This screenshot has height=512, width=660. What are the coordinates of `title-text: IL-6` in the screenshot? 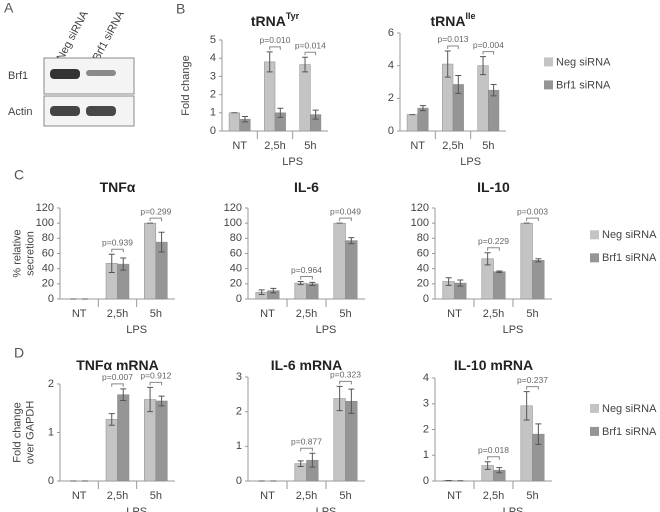 It's located at (306, 187).